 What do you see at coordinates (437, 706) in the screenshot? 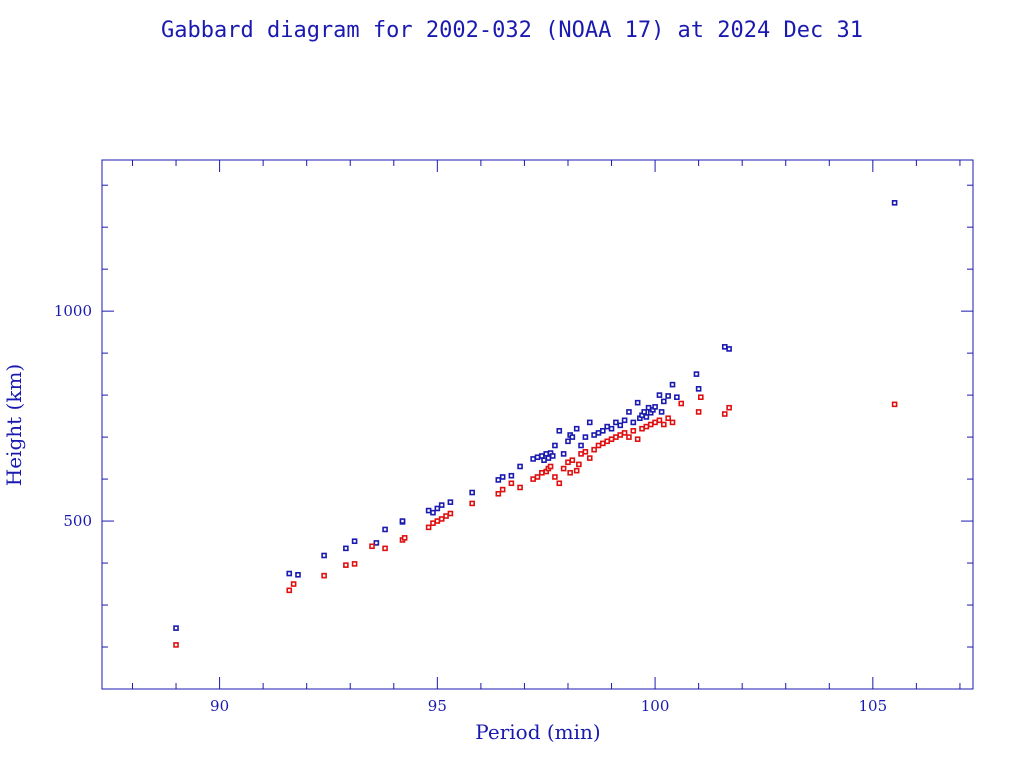
I see `x-tick-label: 95` at bounding box center [437, 706].